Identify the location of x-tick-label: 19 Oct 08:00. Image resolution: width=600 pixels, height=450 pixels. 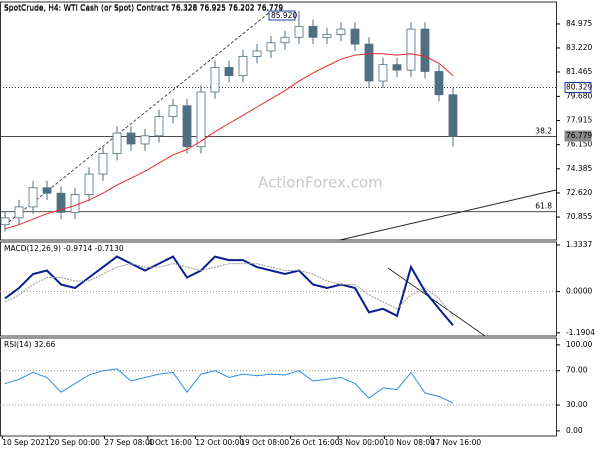
(264, 442).